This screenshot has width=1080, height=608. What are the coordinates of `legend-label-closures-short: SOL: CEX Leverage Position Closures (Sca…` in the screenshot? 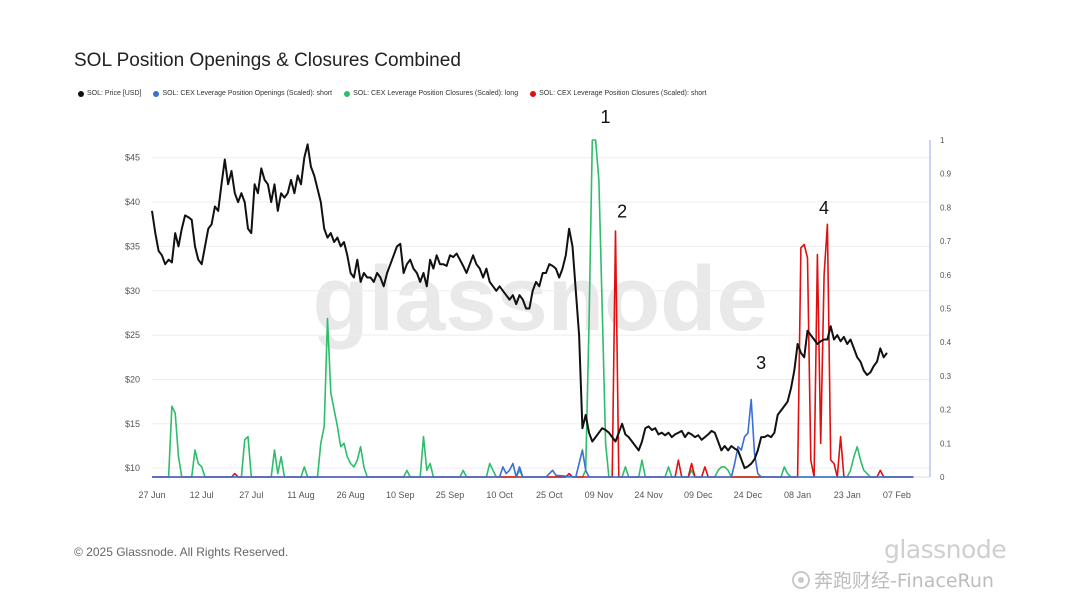 It's located at (623, 93).